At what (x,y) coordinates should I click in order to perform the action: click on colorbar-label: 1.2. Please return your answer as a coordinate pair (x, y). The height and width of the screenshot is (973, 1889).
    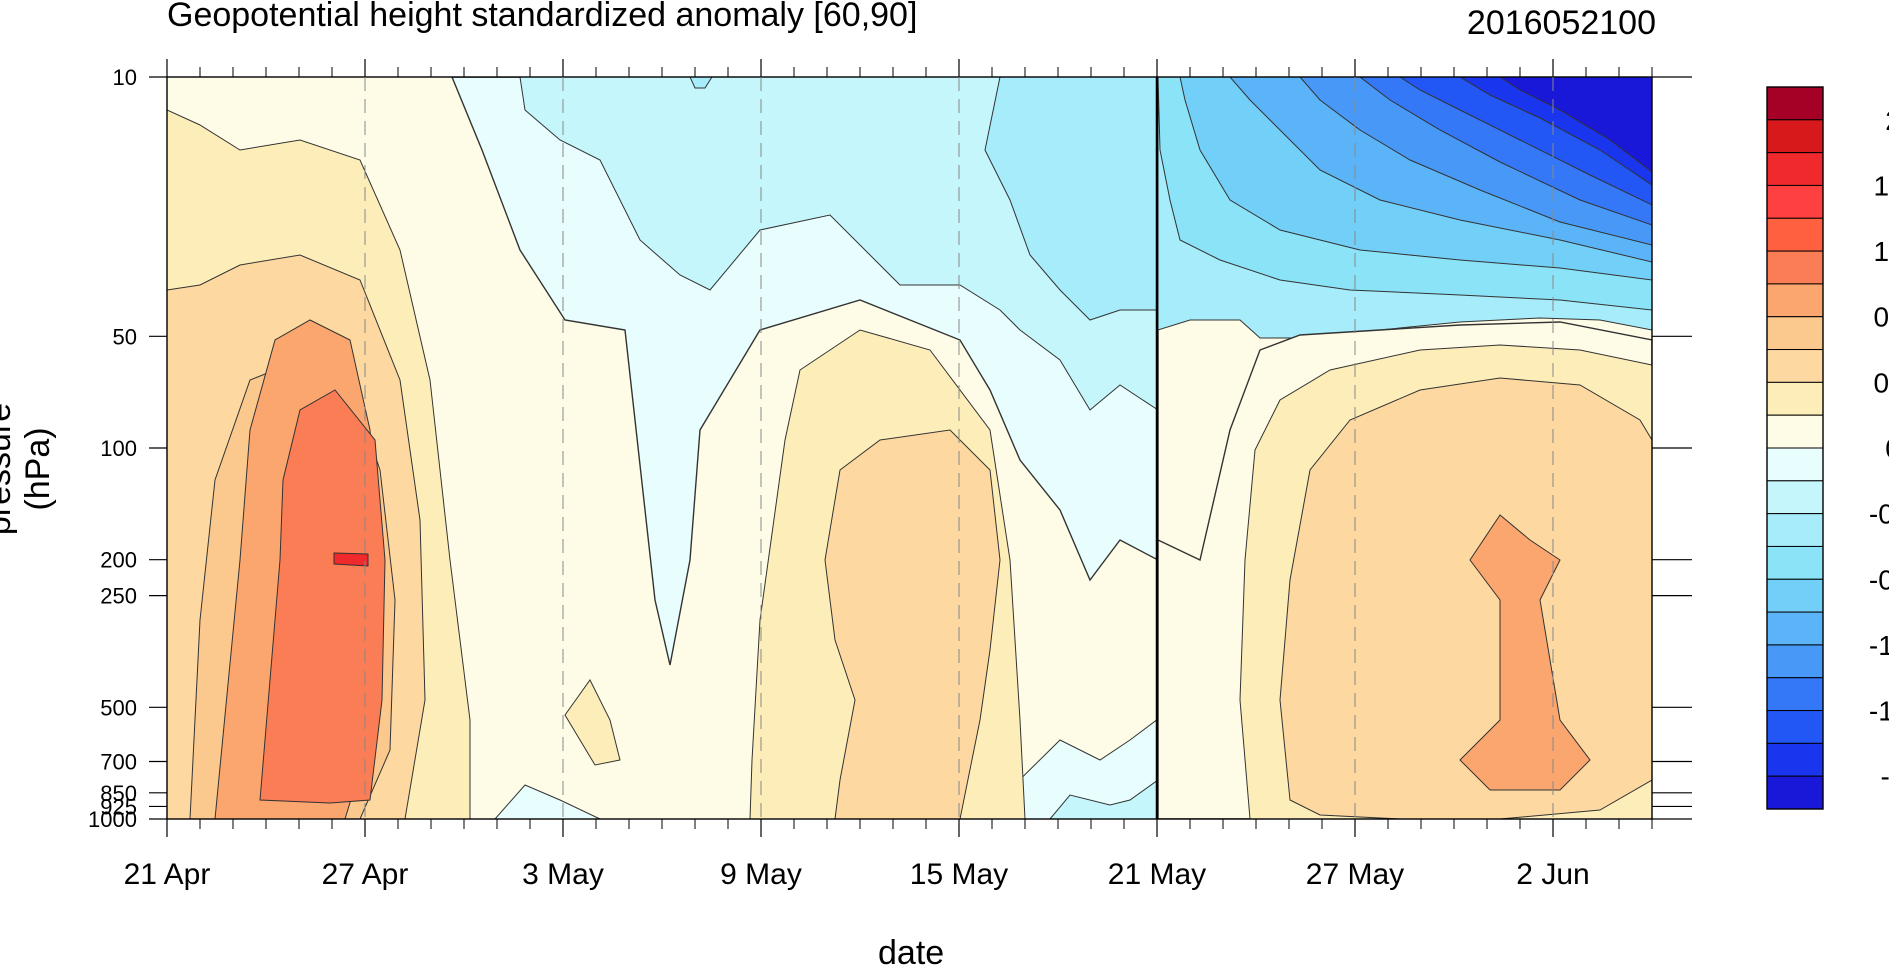
    Looking at the image, I should click on (1881, 251).